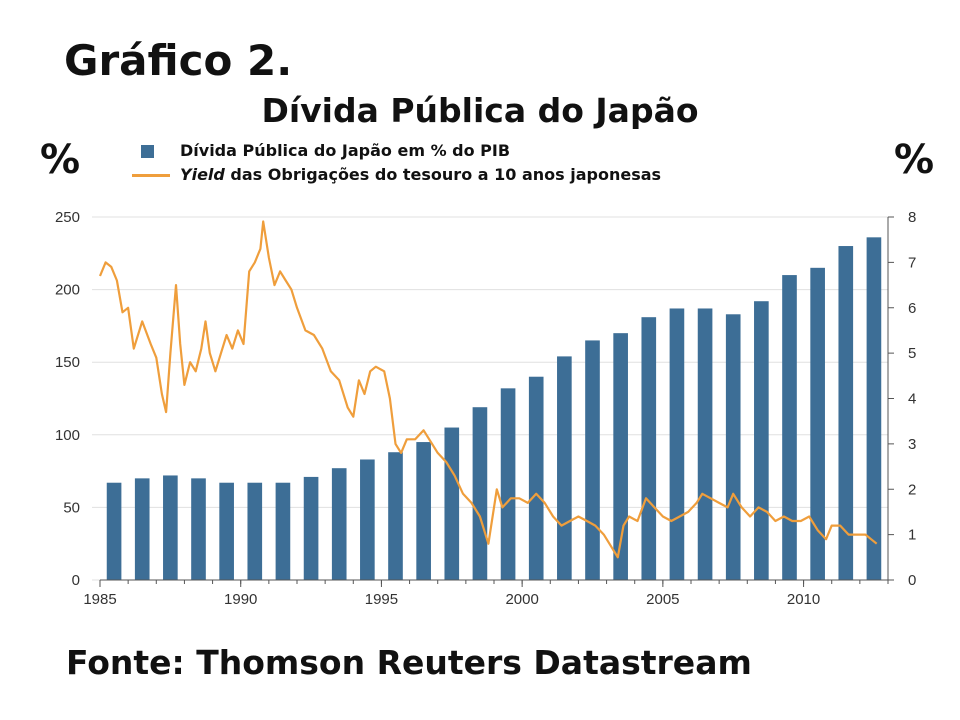  I want to click on legend-item-debt: Dívida Pública do Japão em % do PIB, so click(396, 151).